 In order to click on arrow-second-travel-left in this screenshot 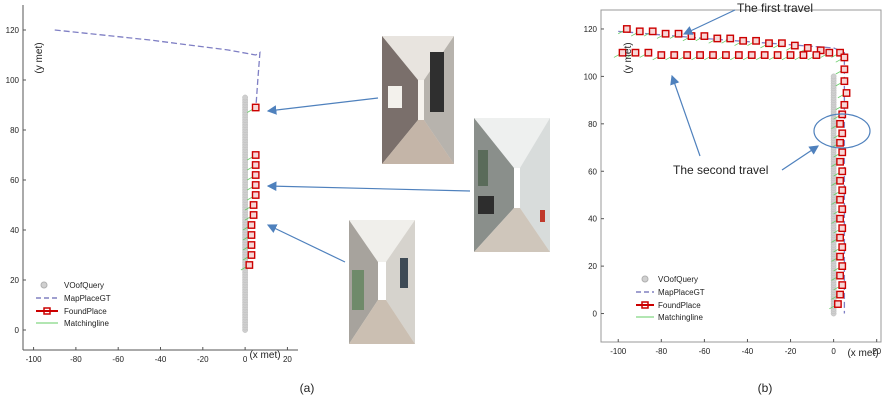, I will do `click(685, 115)`.